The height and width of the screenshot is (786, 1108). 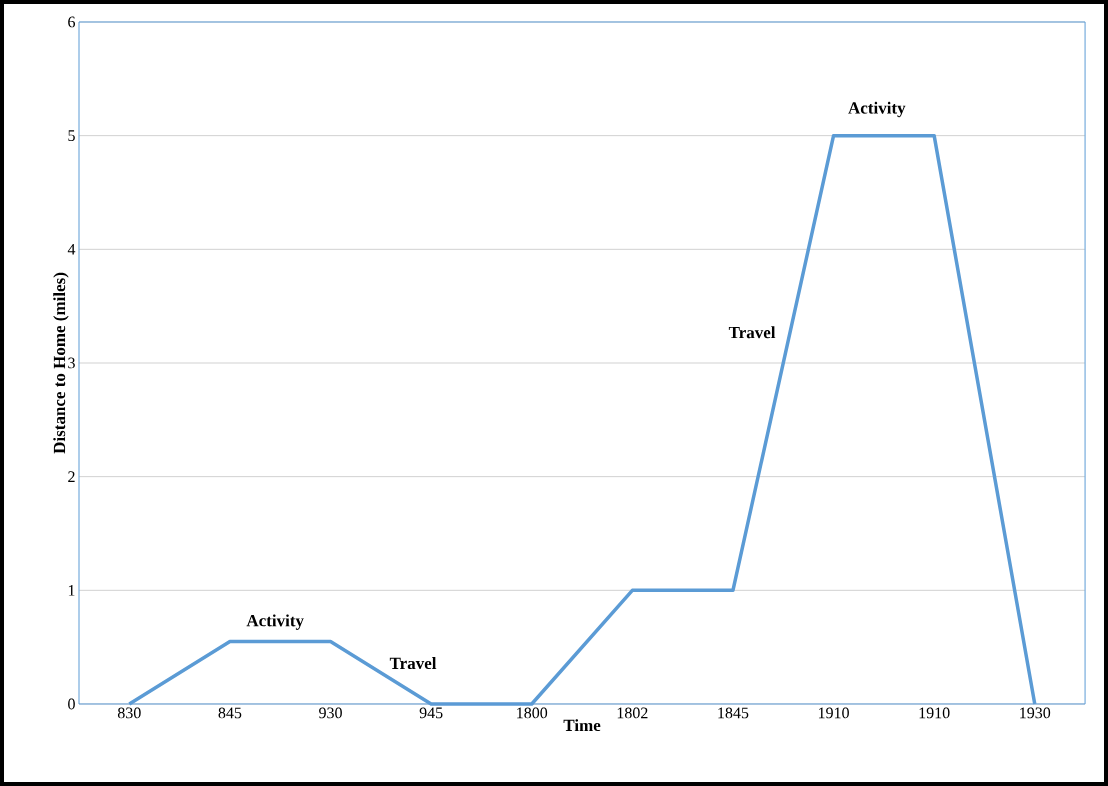 I want to click on x-axis-title: Time, so click(x=582, y=725).